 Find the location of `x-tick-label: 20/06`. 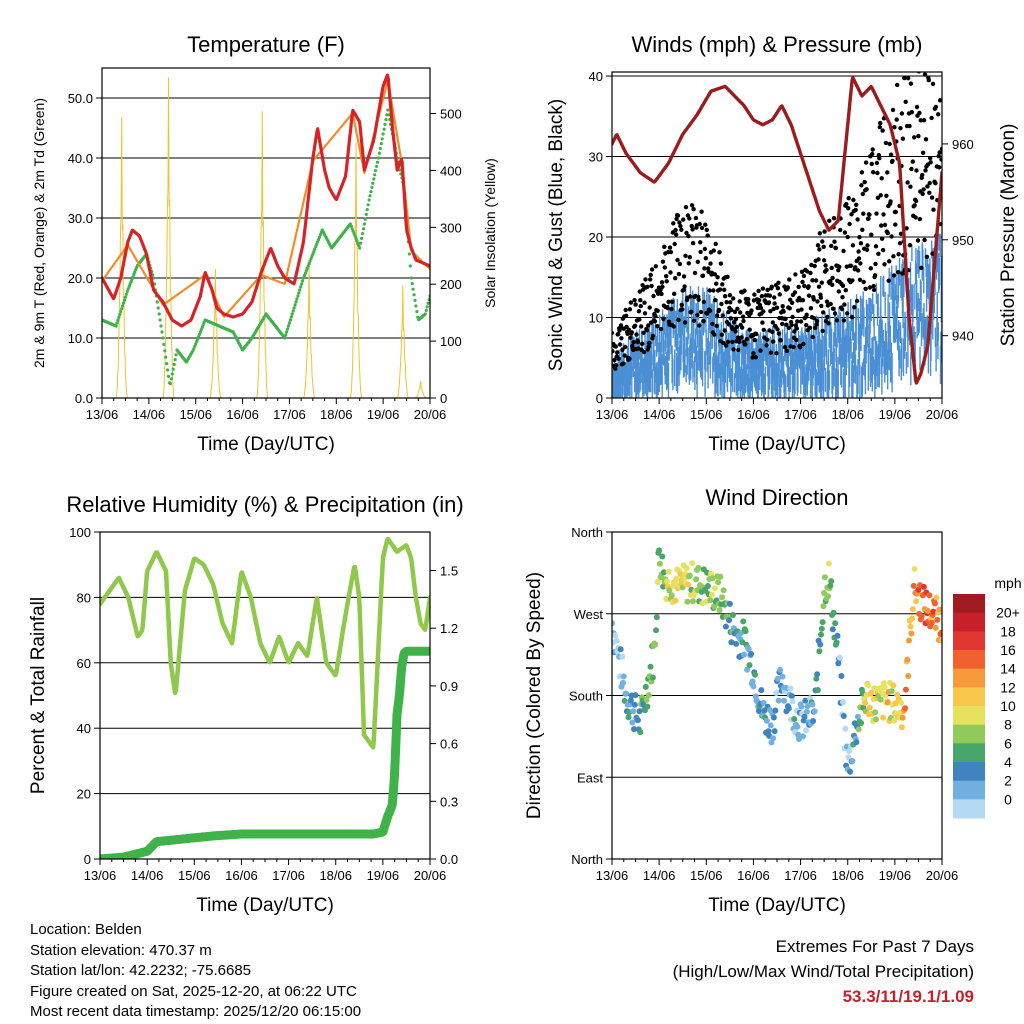

x-tick-label: 20/06 is located at coordinates (430, 414).